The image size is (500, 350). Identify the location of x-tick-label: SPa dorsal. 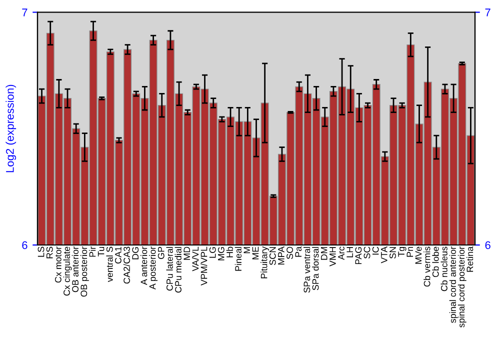
(315, 268).